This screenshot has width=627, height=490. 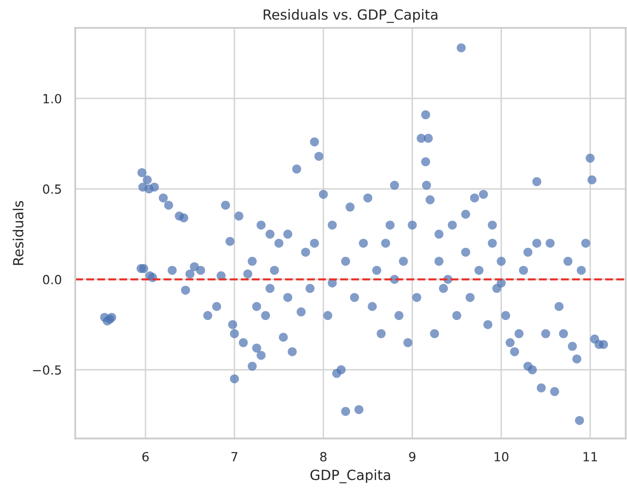 What do you see at coordinates (323, 457) in the screenshot?
I see `x-tick-label: 8` at bounding box center [323, 457].